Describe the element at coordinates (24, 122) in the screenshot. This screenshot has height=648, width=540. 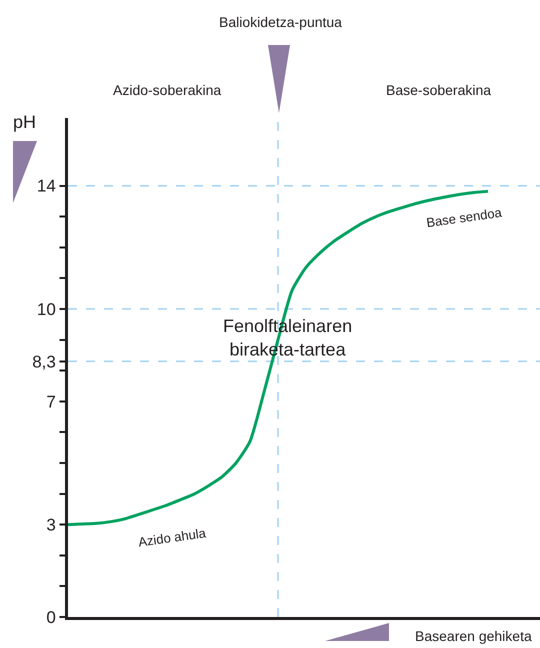
I see `y-axis-title: pH` at that location.